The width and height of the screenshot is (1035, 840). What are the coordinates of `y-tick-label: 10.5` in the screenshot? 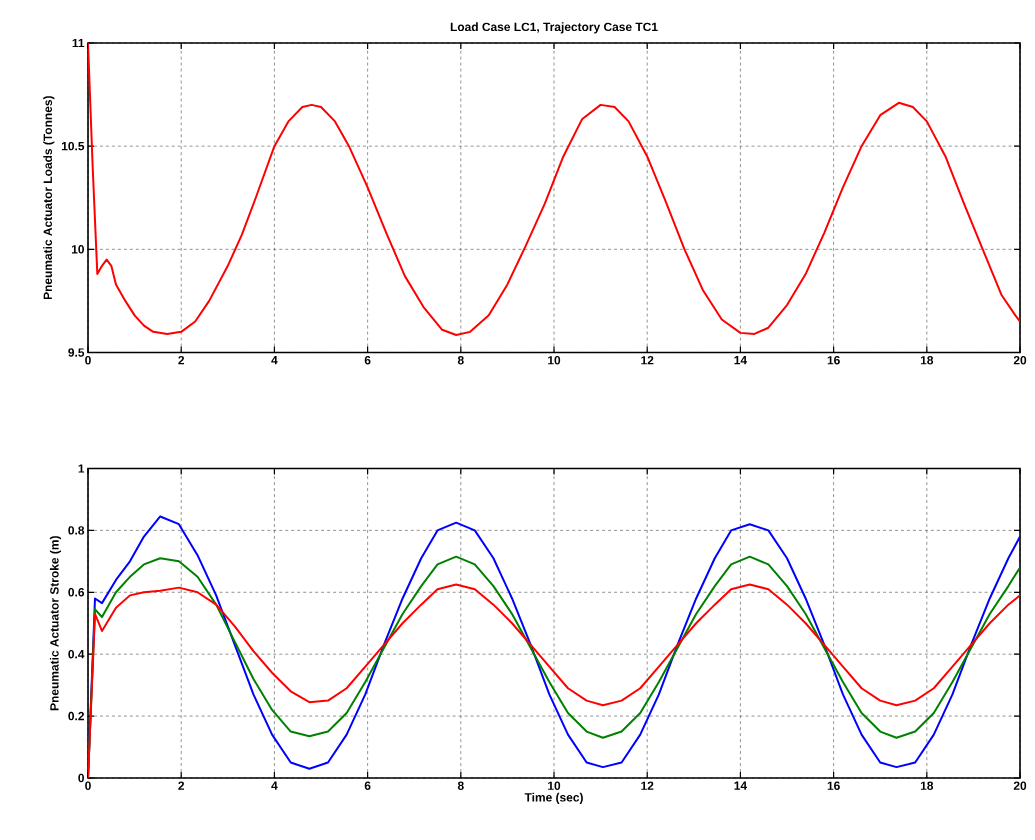 It's located at (73, 146).